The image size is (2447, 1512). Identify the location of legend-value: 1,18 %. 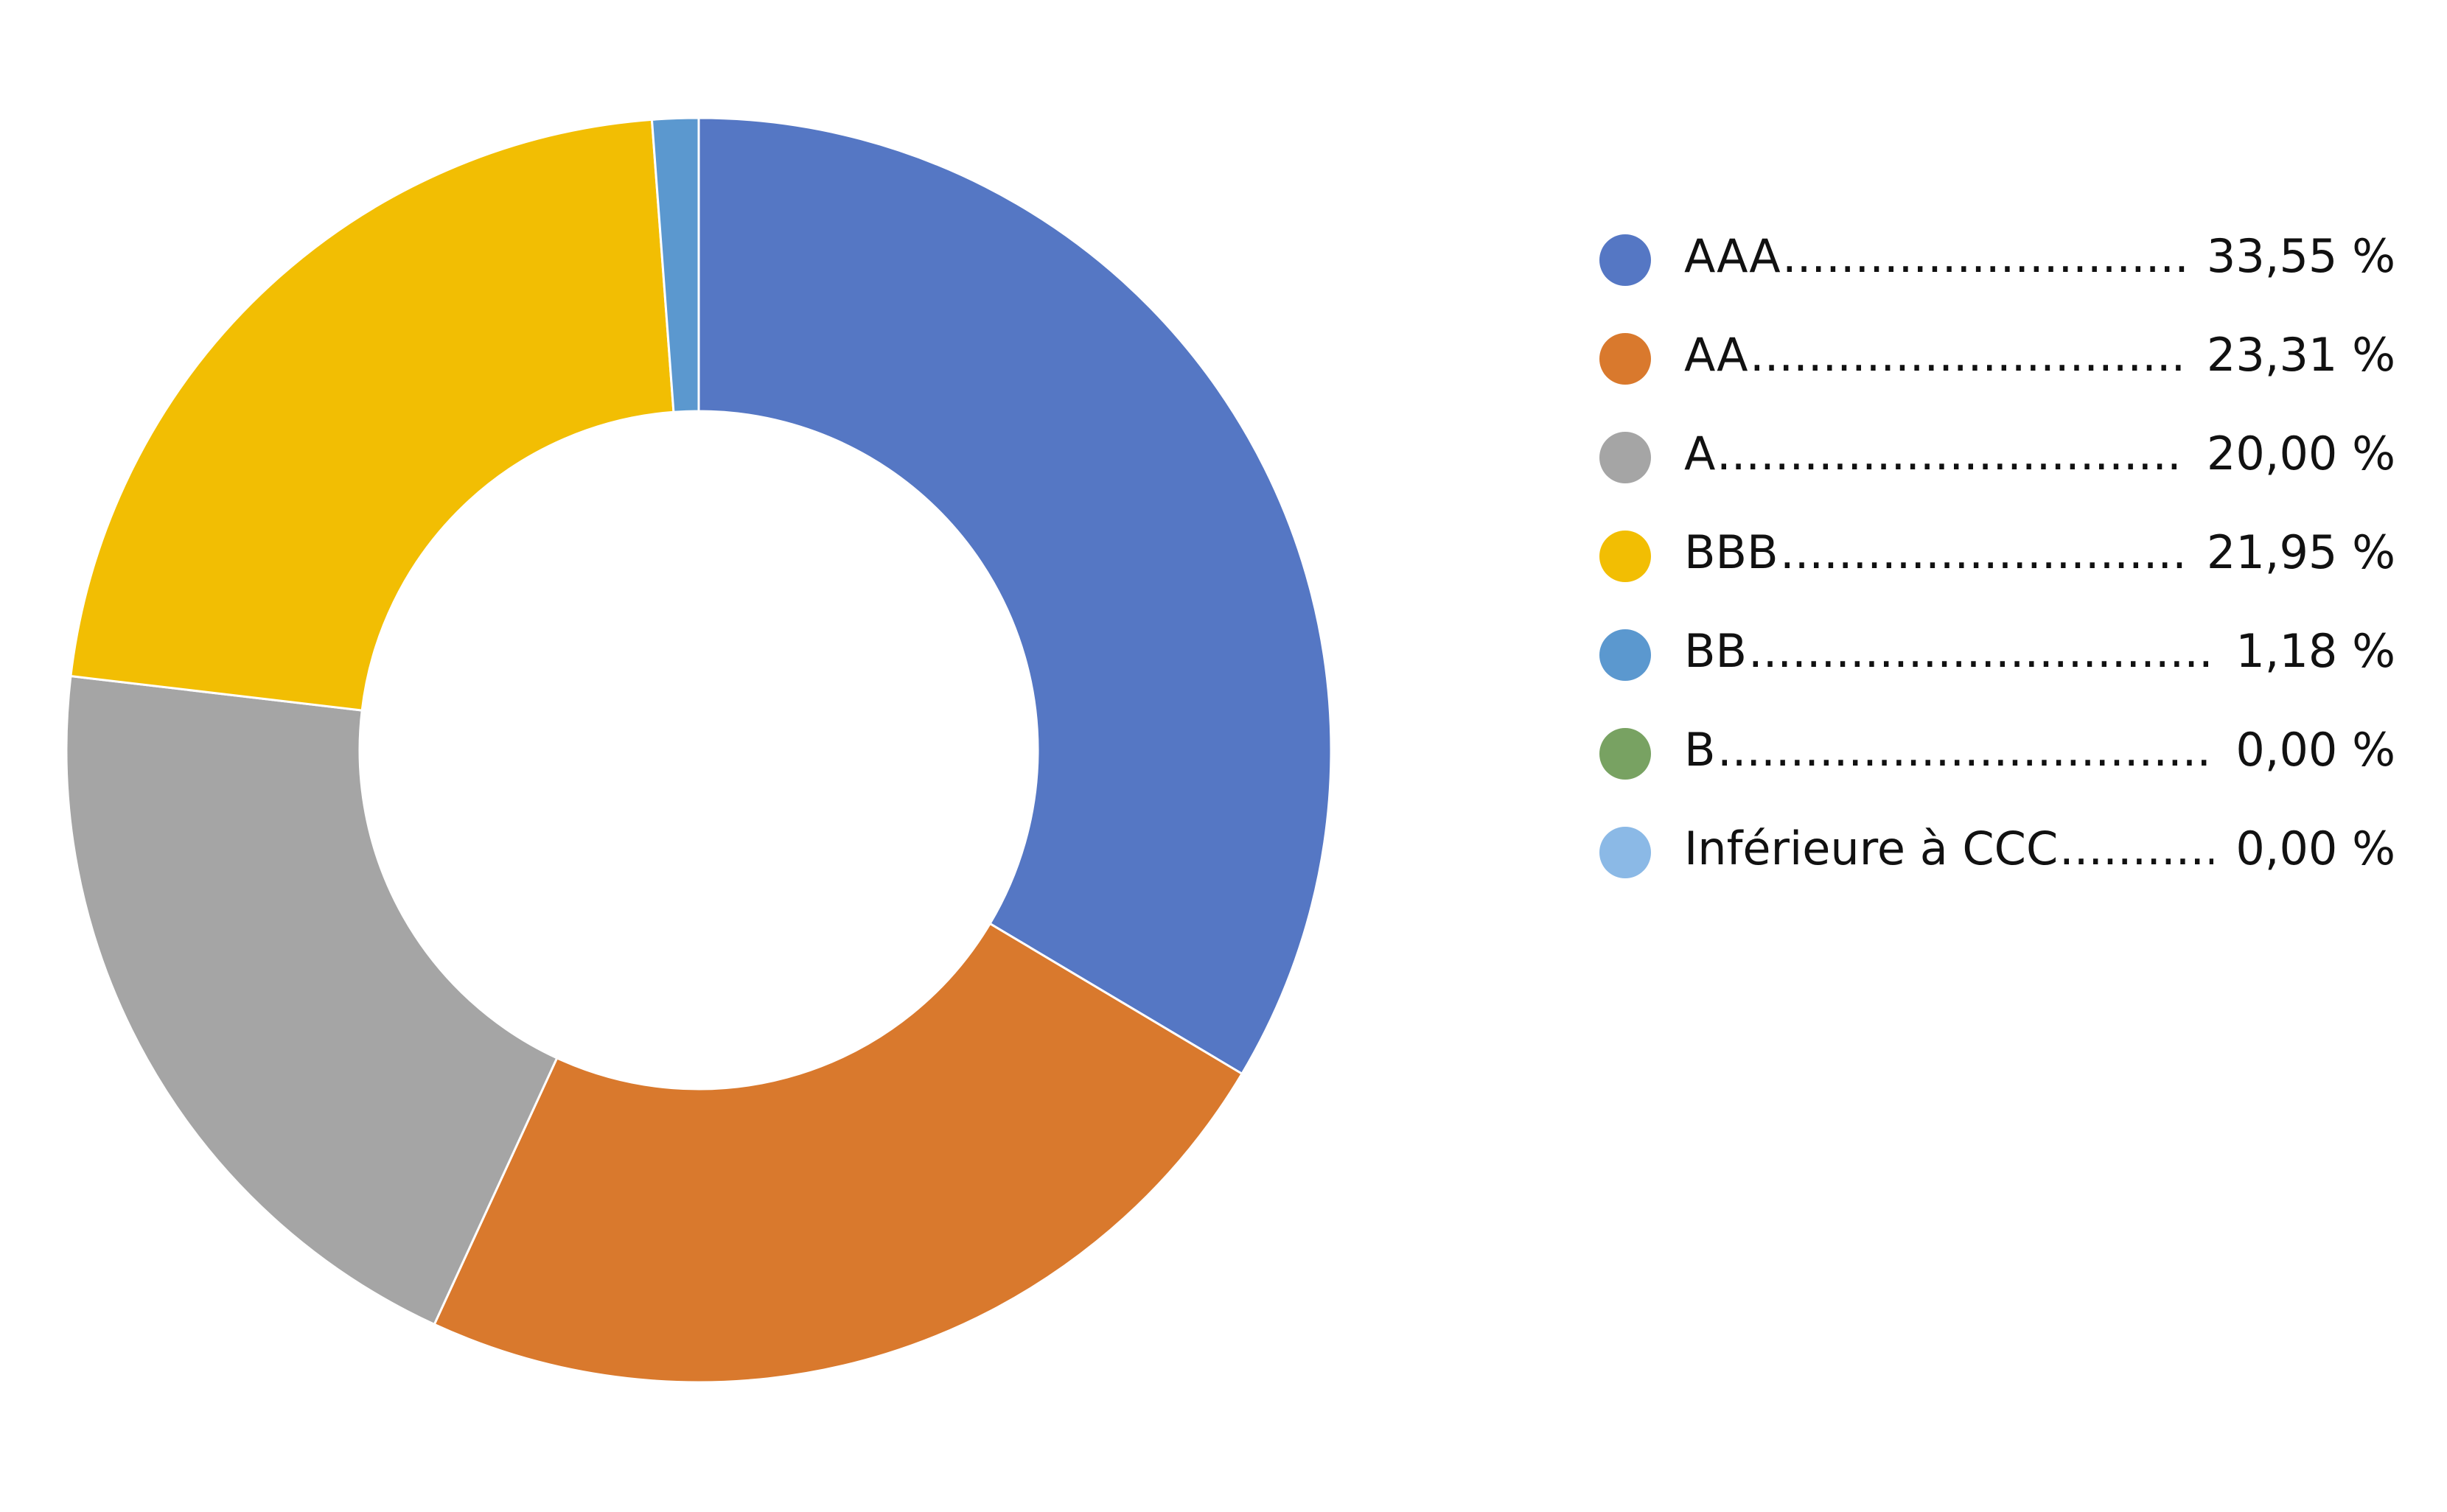
(2315, 651).